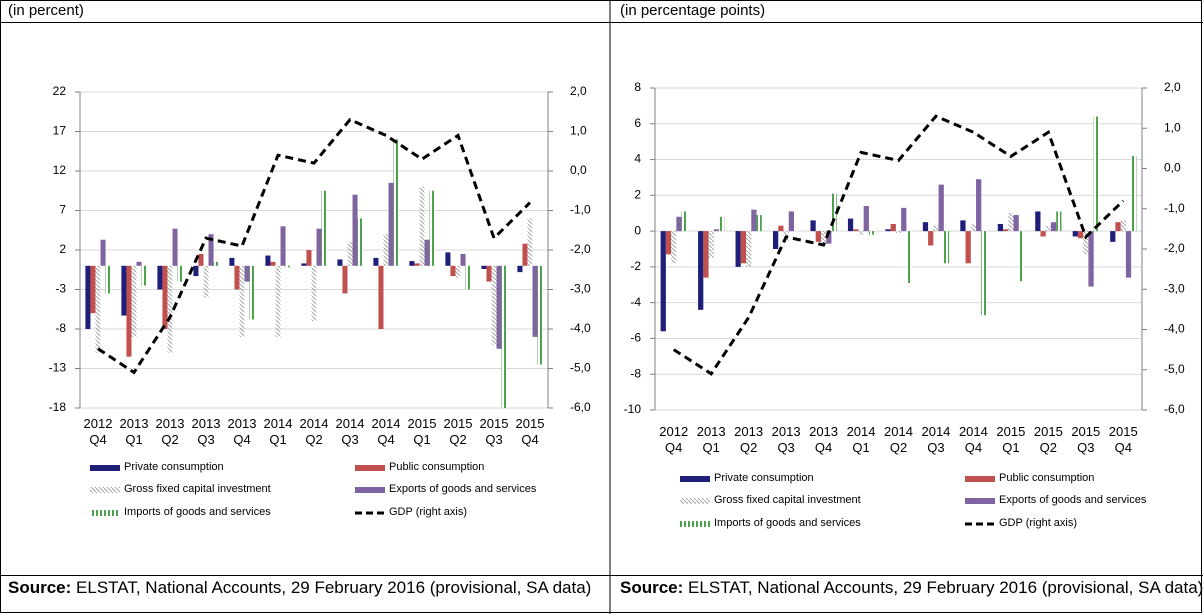 The width and height of the screenshot is (1203, 614). I want to click on y-tick-label: -2, so click(635, 266).